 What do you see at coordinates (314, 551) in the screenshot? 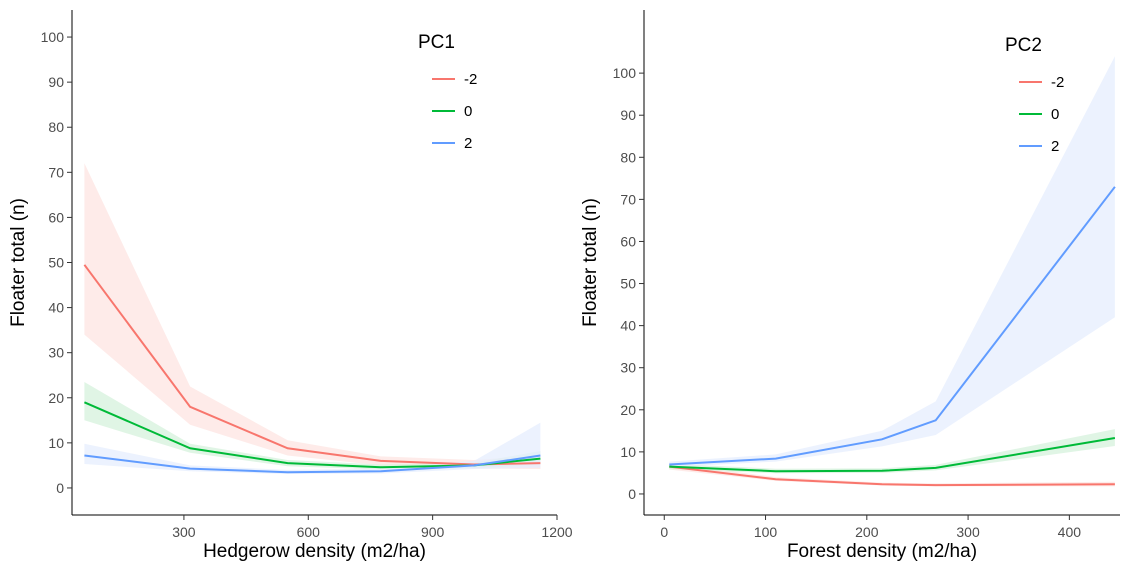
I see `x-axis-title: Hedgerow density (m2/ha)` at bounding box center [314, 551].